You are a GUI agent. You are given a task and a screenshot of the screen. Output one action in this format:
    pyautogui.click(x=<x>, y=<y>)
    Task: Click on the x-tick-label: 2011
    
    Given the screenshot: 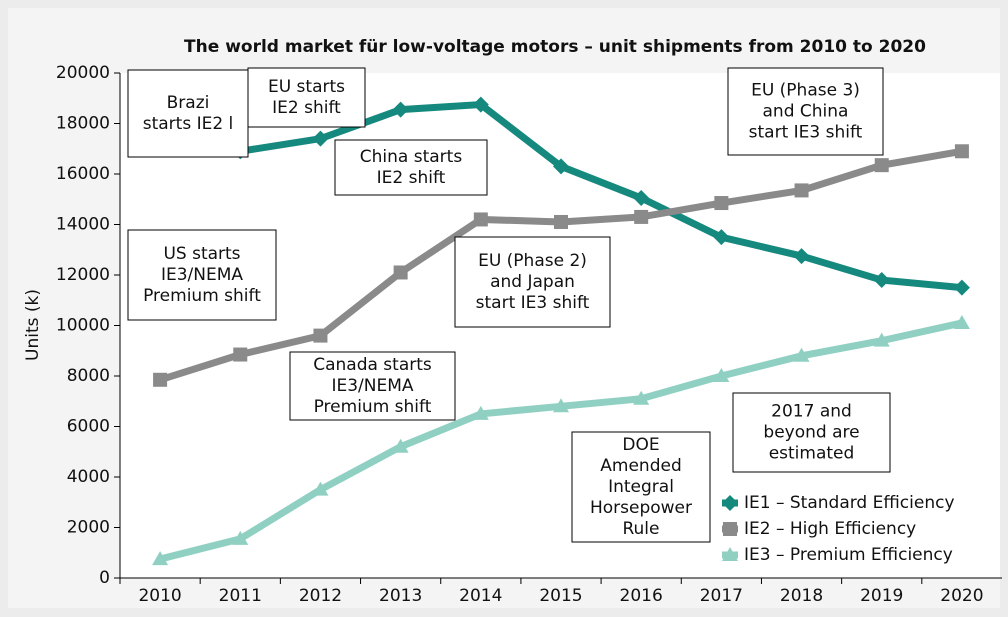 What is the action you would take?
    pyautogui.click(x=240, y=596)
    